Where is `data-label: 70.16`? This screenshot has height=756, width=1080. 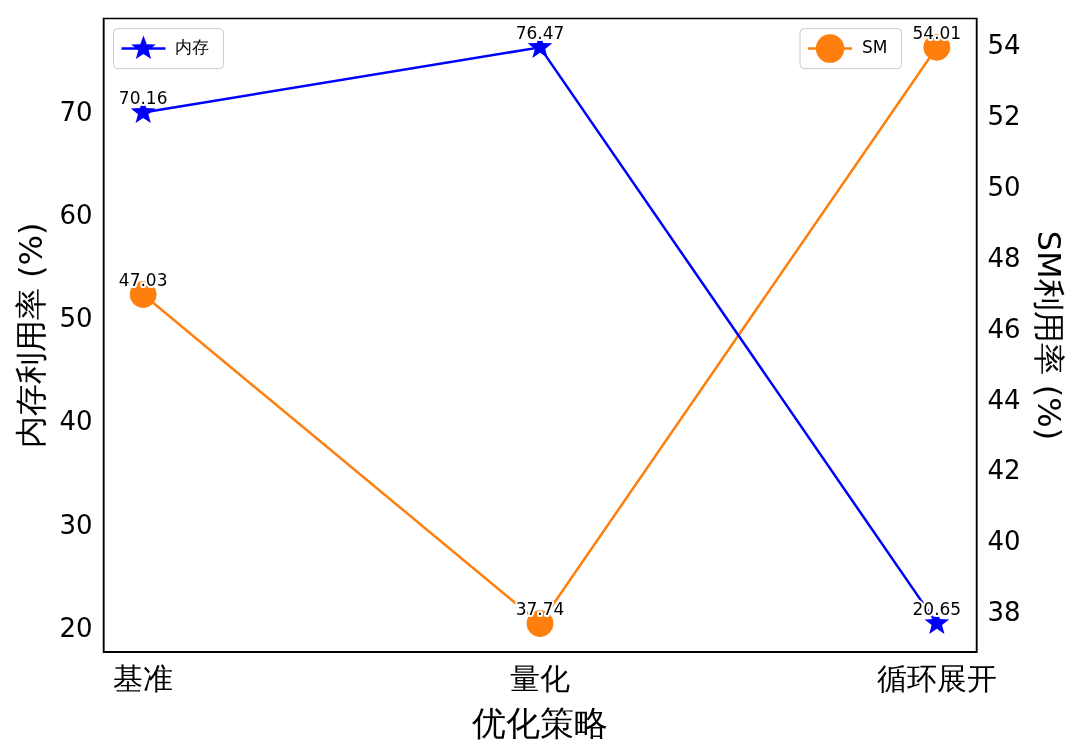
data-label: 70.16 is located at coordinates (143, 98).